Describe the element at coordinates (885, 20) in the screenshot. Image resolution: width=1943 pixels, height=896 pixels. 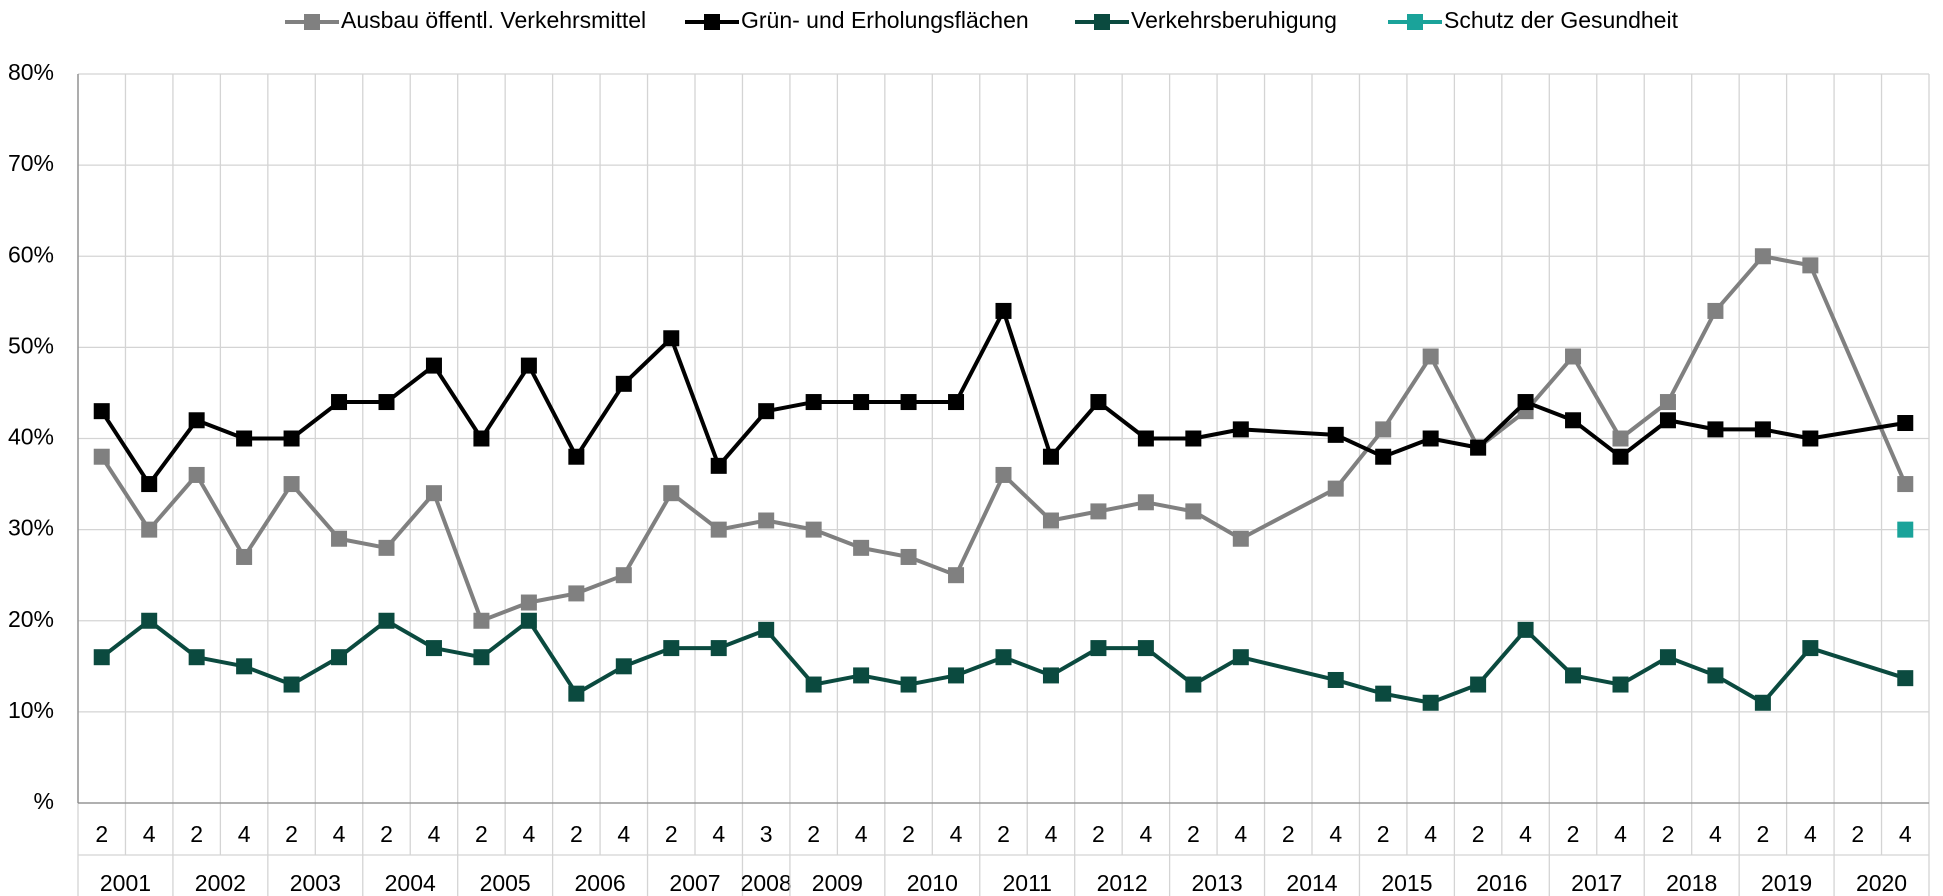
I see `legend-label: Grün- und Erholungsflächen` at that location.